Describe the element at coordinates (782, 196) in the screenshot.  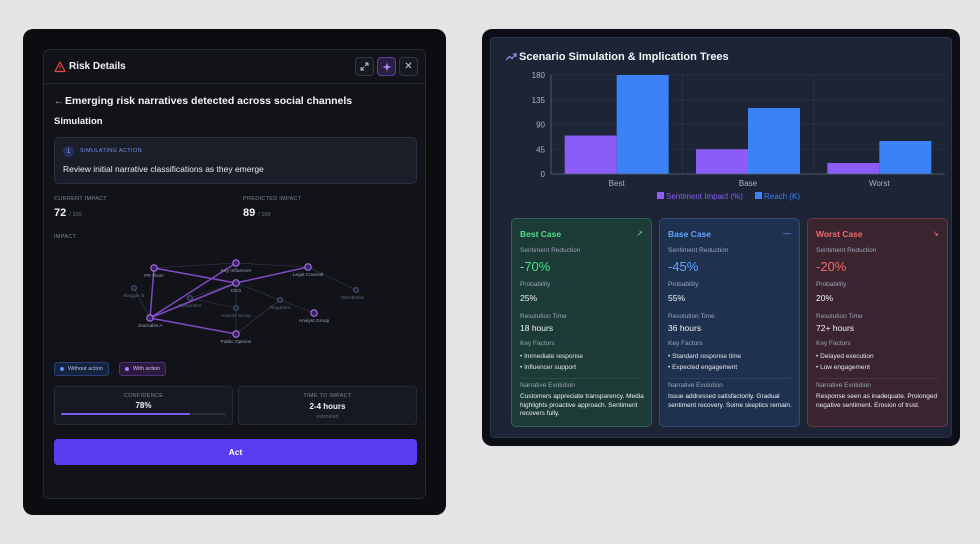
I see `legend-label: Reach (K)` at that location.